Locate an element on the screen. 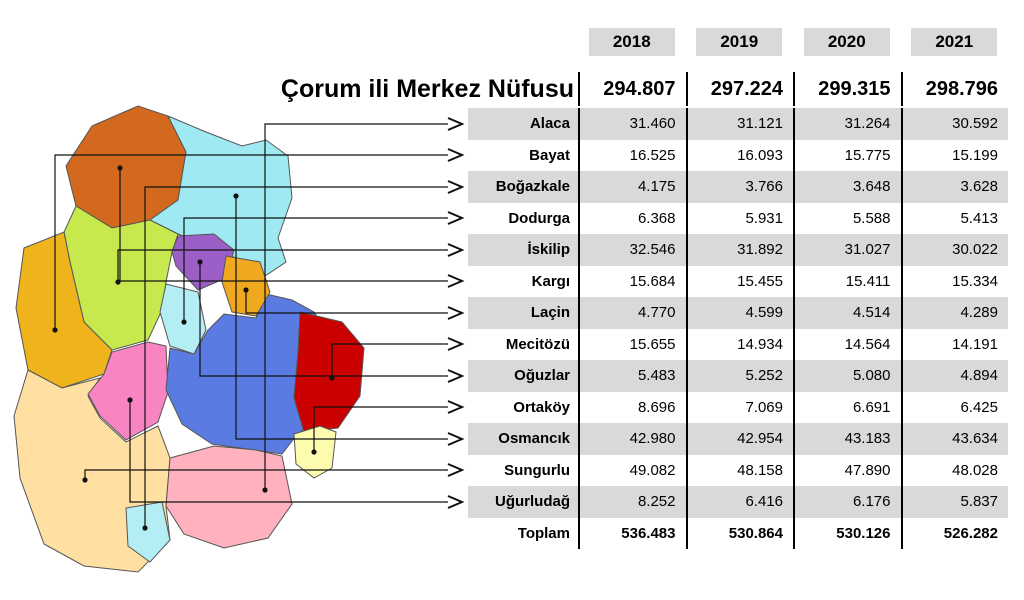  connector-lacin is located at coordinates (354, 303).